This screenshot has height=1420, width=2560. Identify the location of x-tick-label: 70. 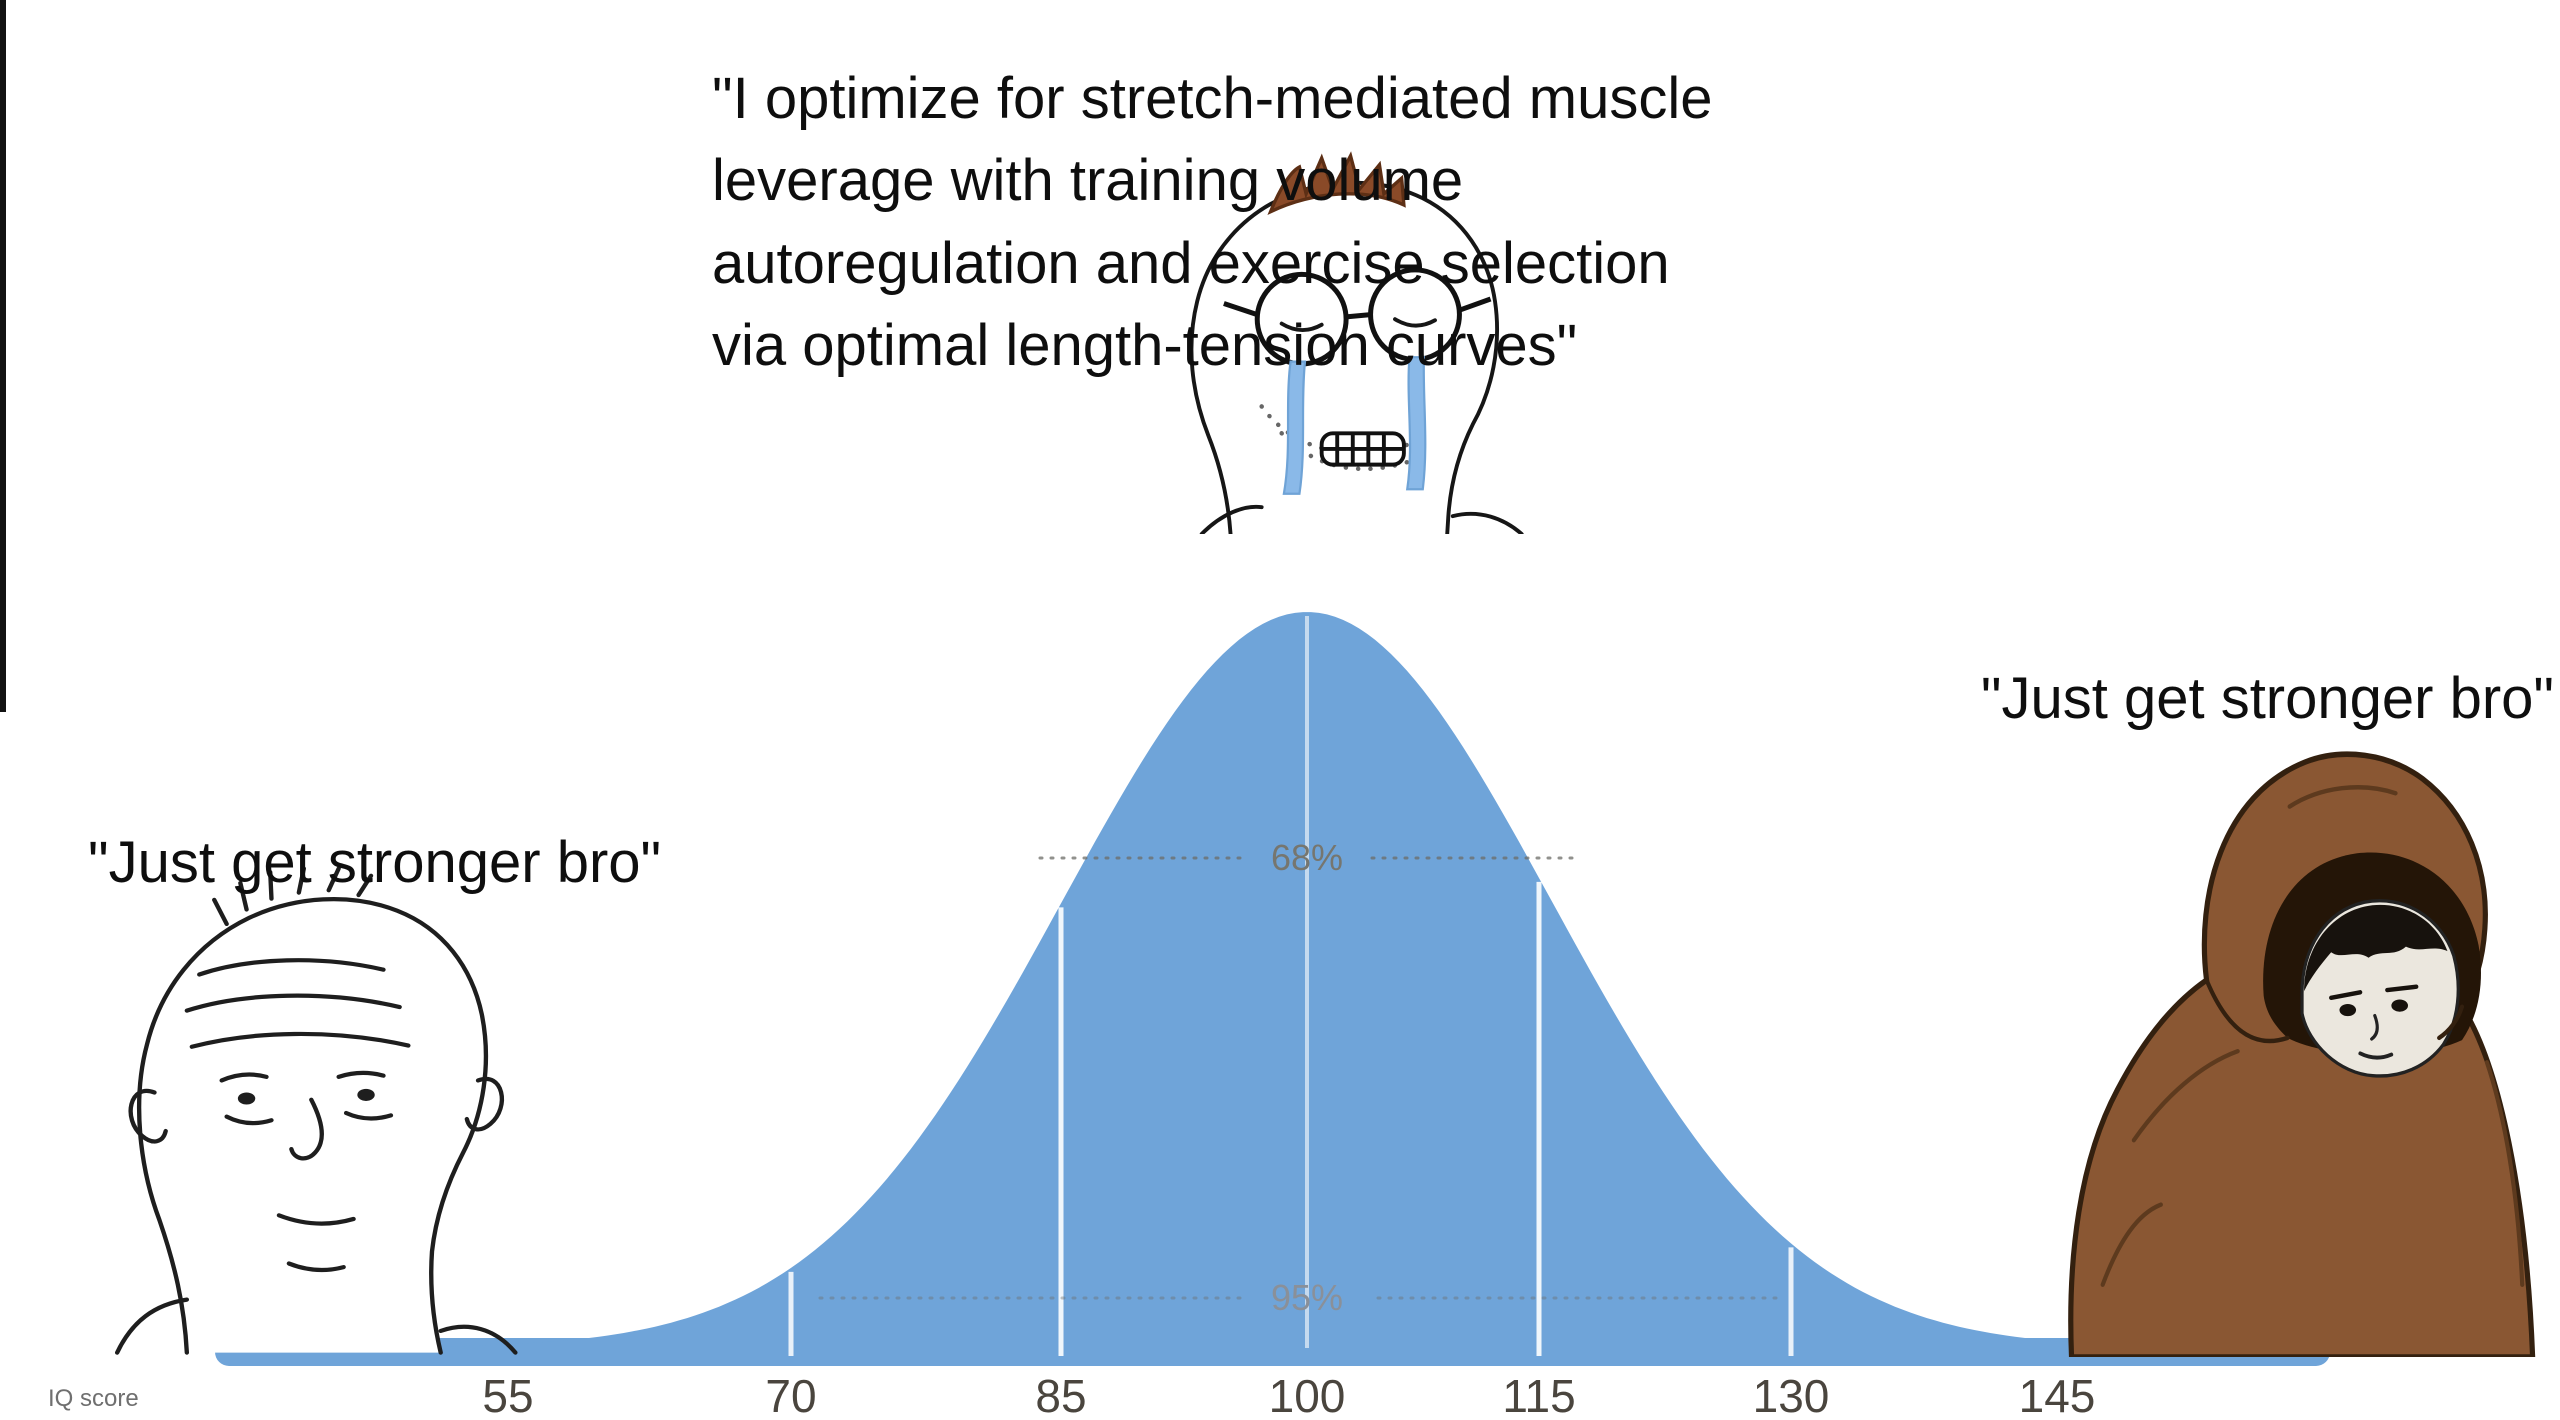
(790, 1395).